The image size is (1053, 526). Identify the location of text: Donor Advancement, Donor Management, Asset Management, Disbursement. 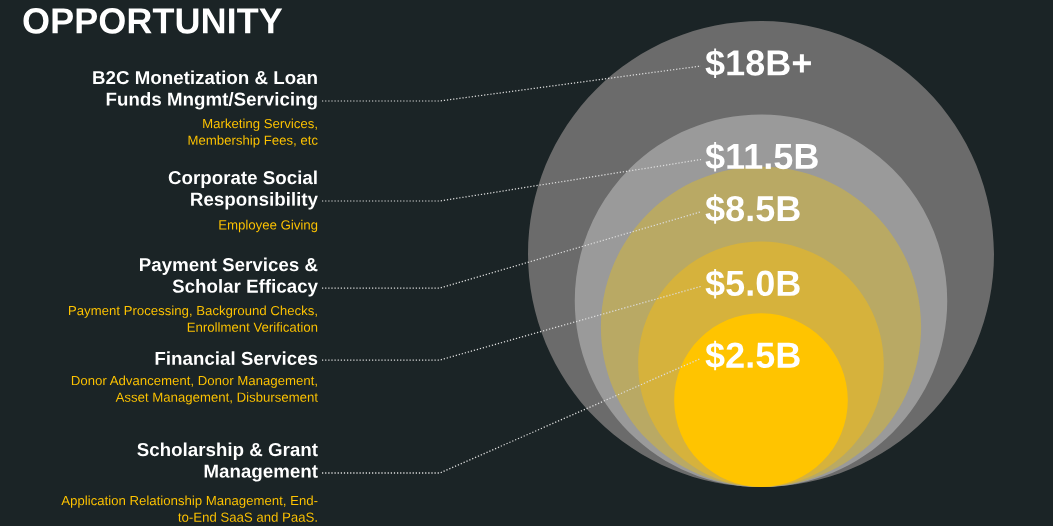
(194, 390).